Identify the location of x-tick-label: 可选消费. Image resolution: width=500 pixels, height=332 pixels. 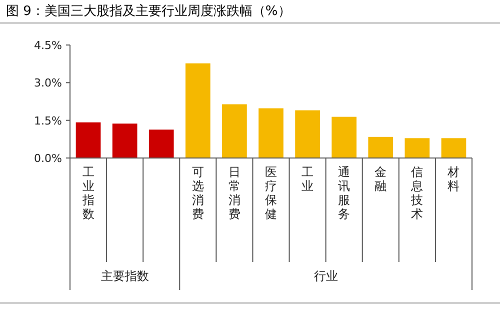
(198, 193).